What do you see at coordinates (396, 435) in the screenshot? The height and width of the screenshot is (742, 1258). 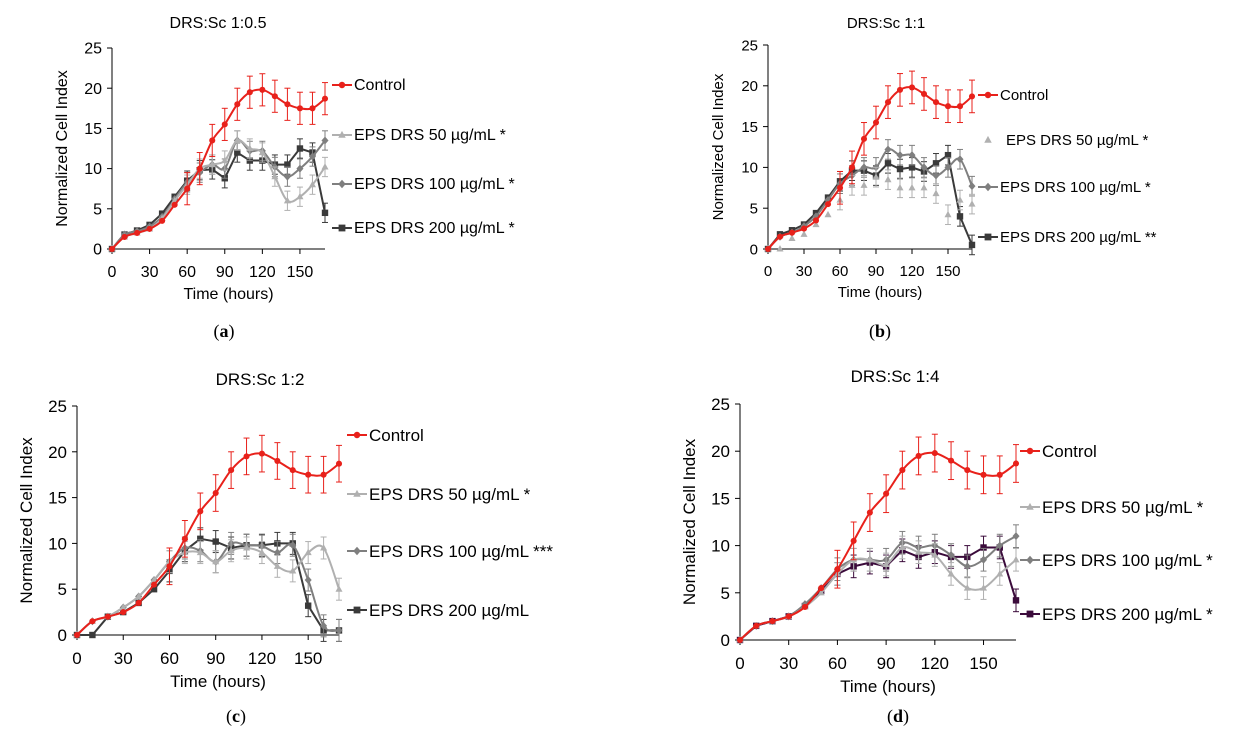 I see `legend-label: Control` at bounding box center [396, 435].